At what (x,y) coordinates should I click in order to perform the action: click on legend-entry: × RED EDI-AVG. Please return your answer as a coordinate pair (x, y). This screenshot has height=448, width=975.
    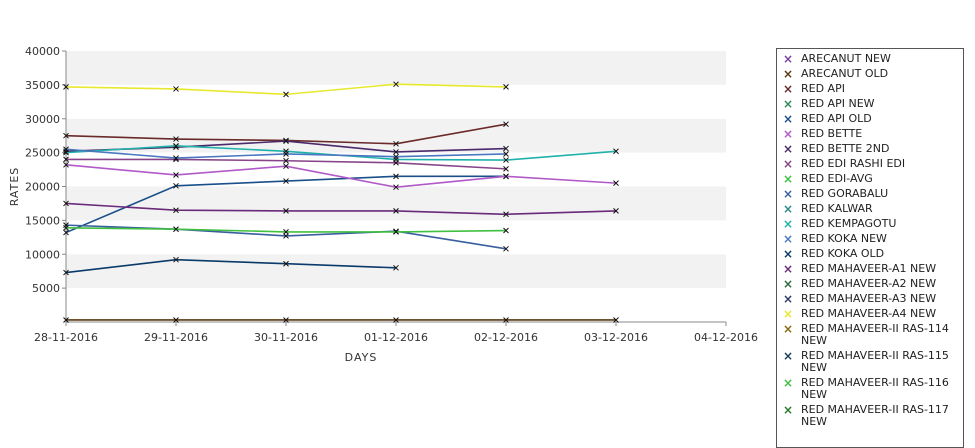
    Looking at the image, I should click on (870, 179).